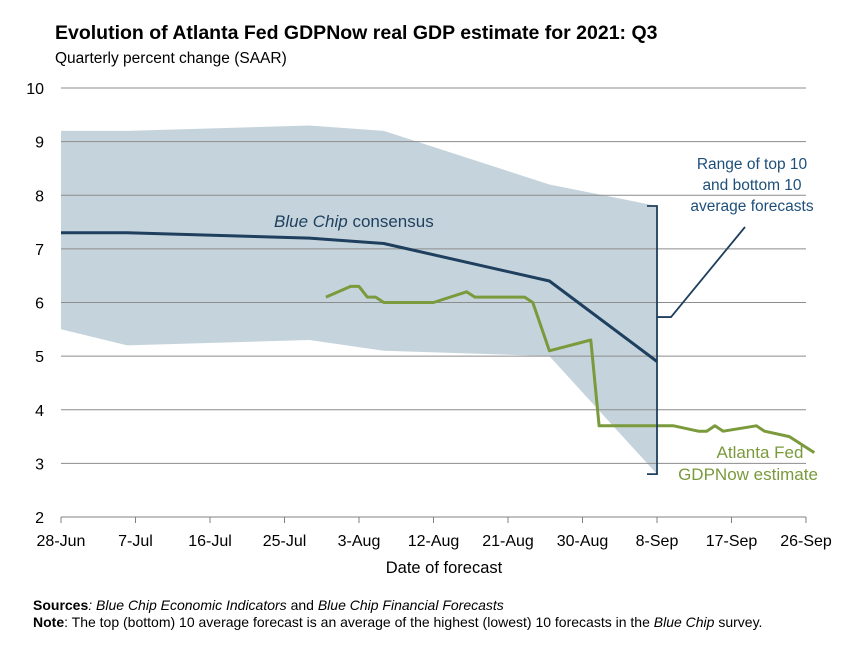 Image resolution: width=849 pixels, height=662 pixels. I want to click on y-tick-label-6: 6, so click(39, 304).